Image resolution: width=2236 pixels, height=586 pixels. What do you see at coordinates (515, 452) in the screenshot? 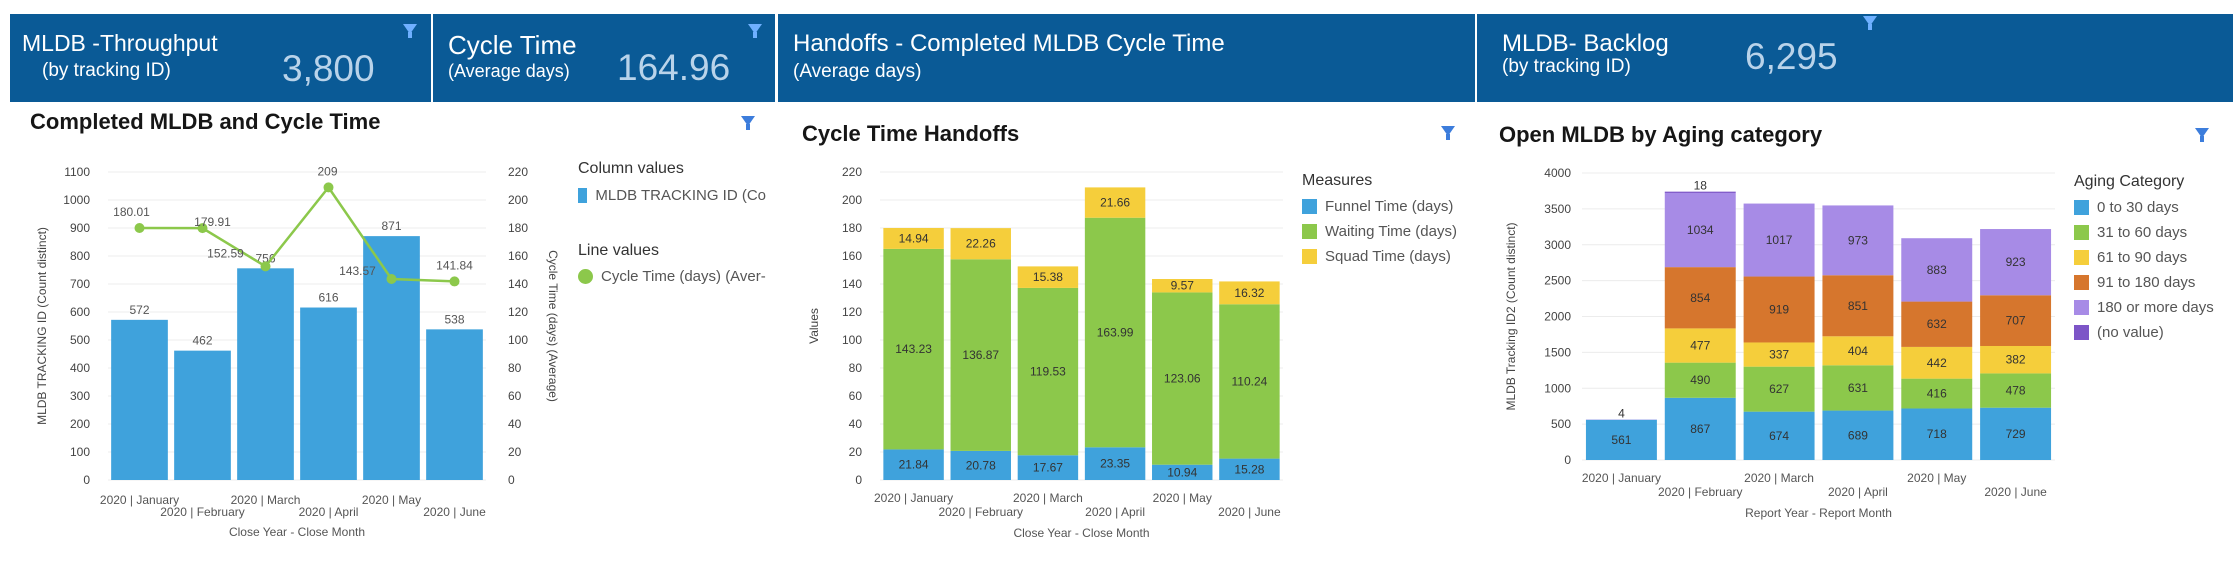
I see `y2-tick-label: 20` at bounding box center [515, 452].